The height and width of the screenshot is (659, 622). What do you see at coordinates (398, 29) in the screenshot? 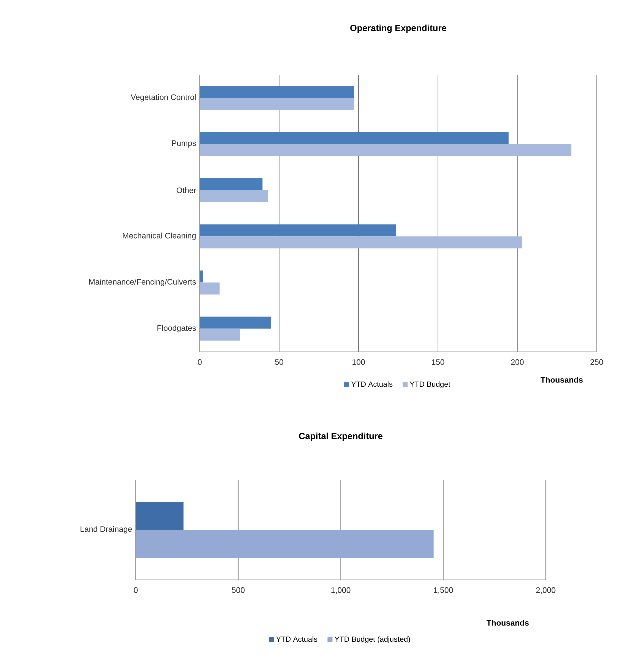
I see `chart-title: Operating Expenditure` at bounding box center [398, 29].